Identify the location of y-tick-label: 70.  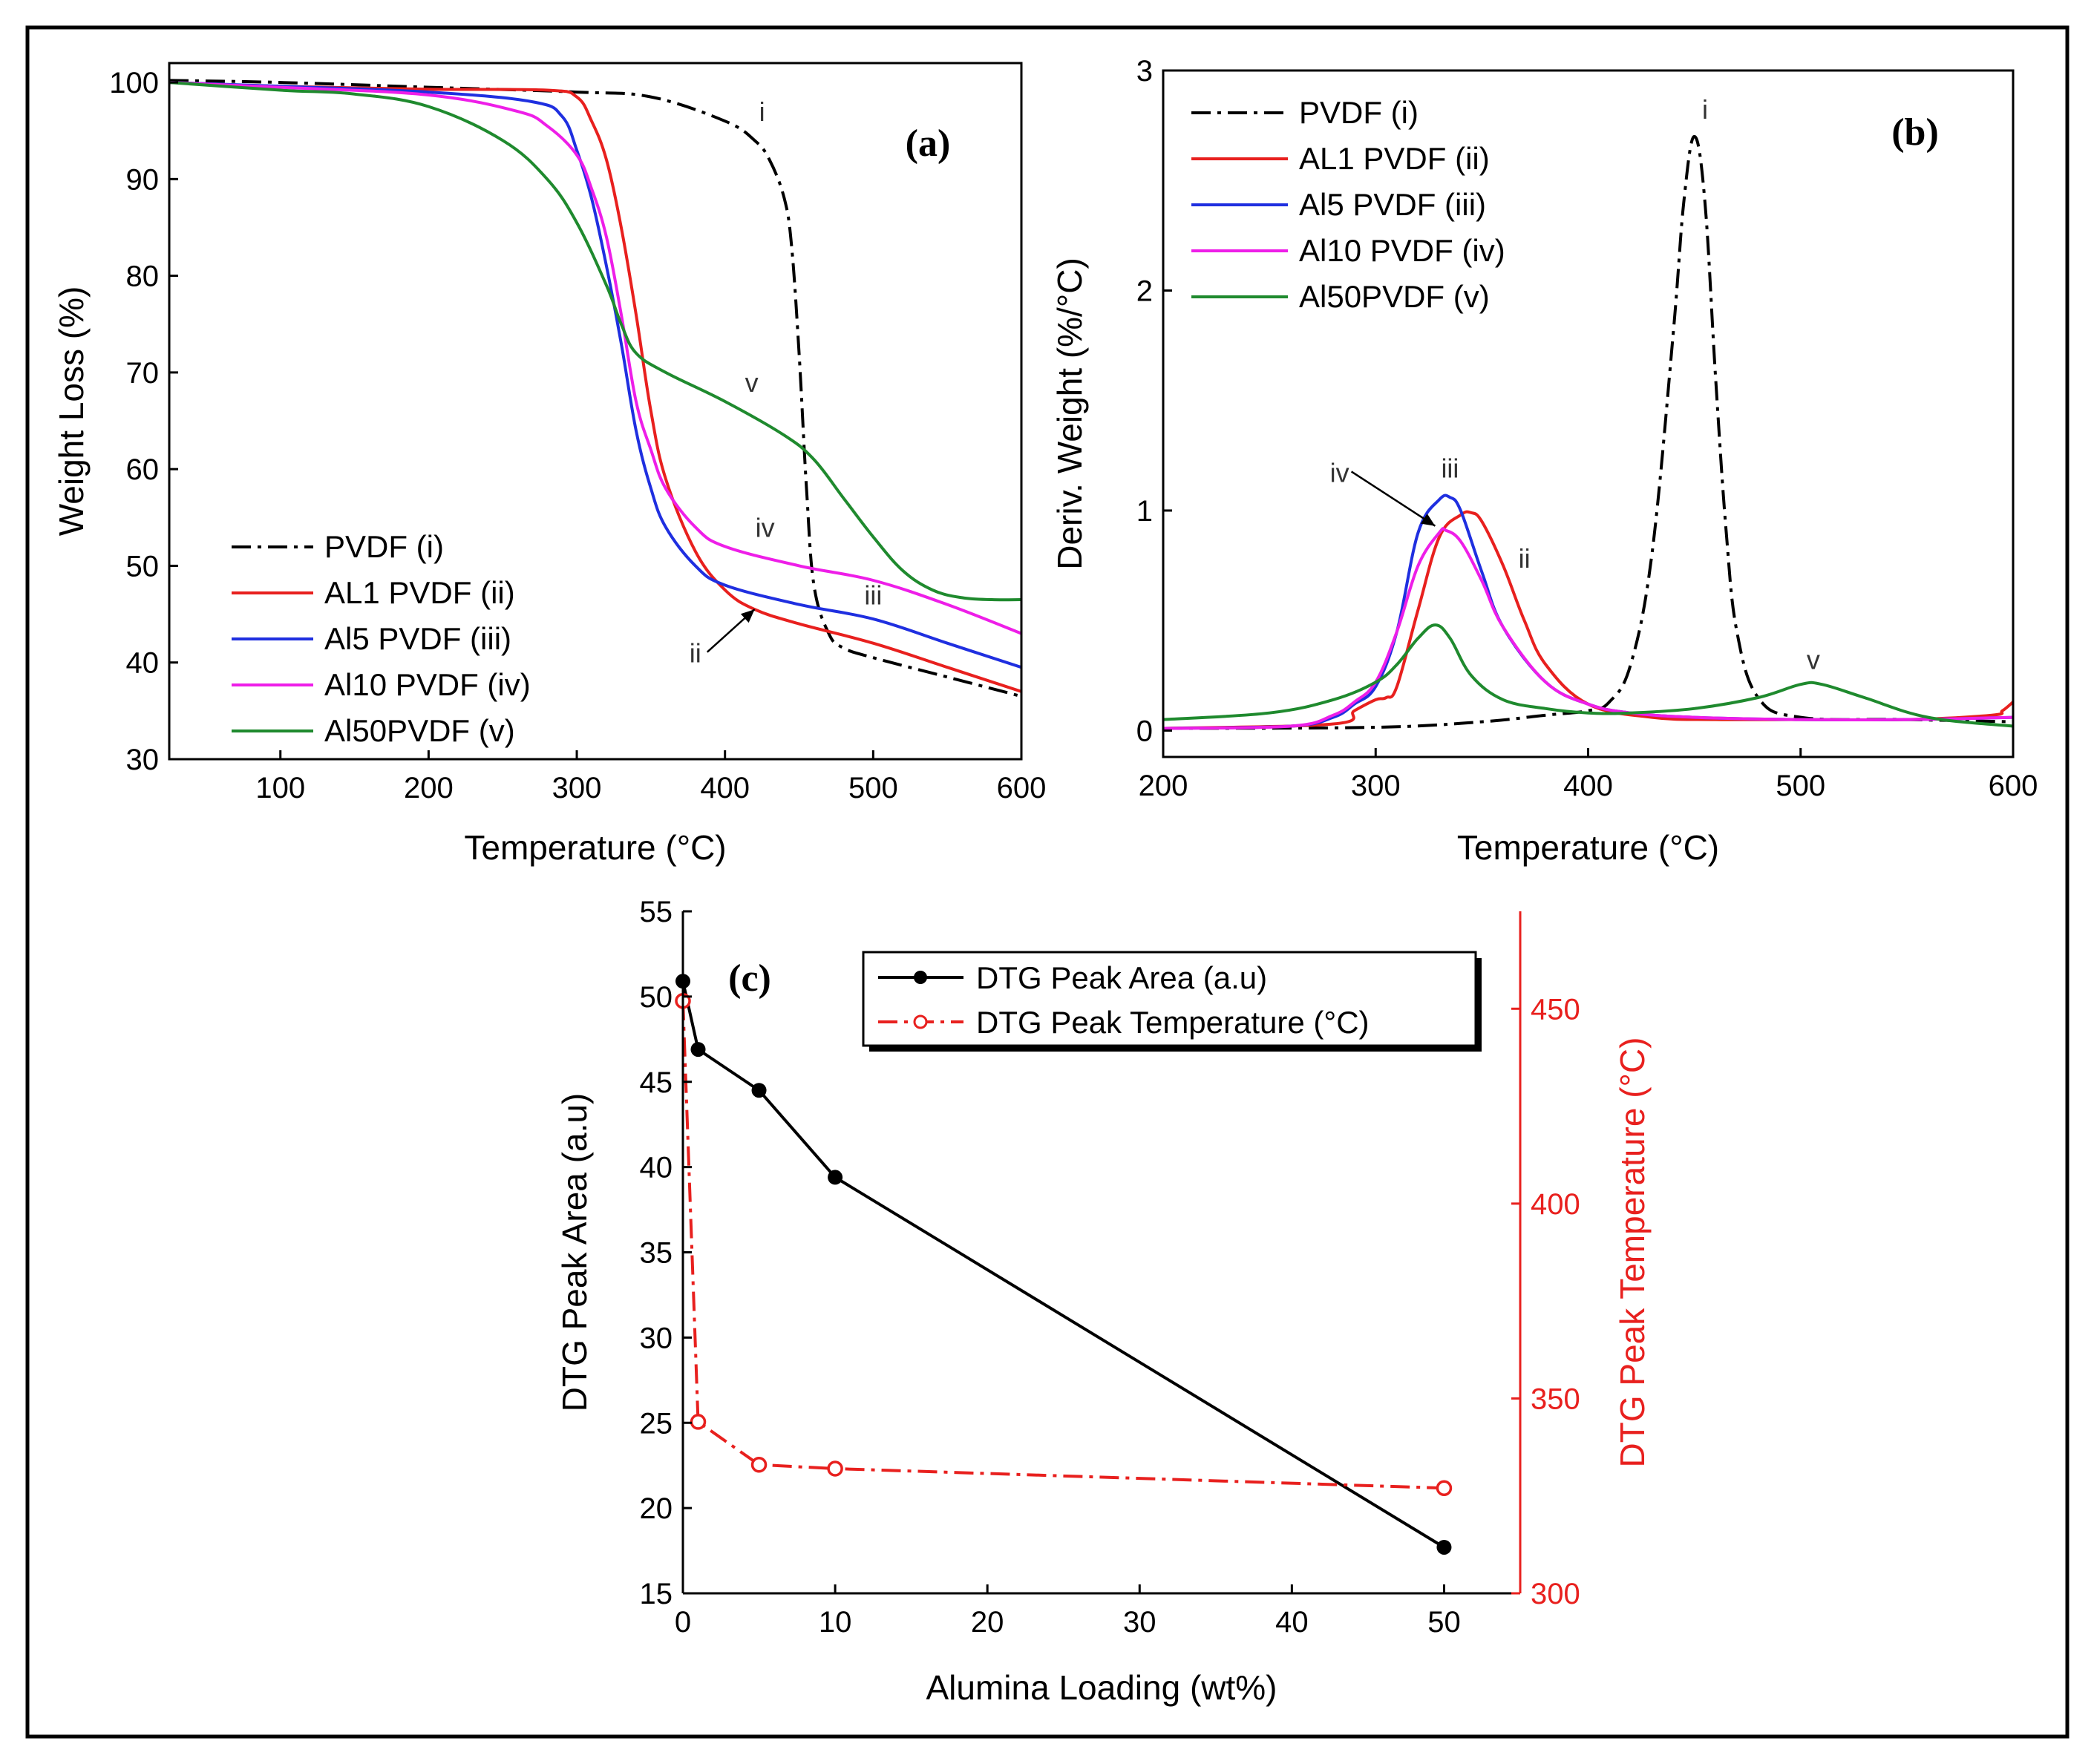
(143, 374).